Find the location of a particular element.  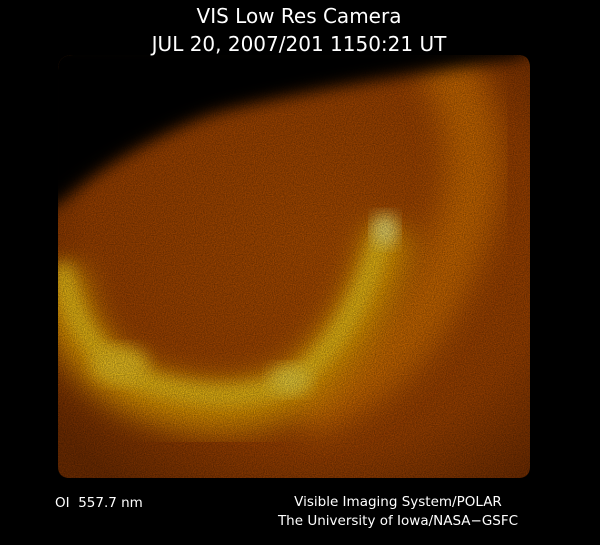

institution-credit: The University of Iowa/NASA−GSFC is located at coordinates (397, 521).